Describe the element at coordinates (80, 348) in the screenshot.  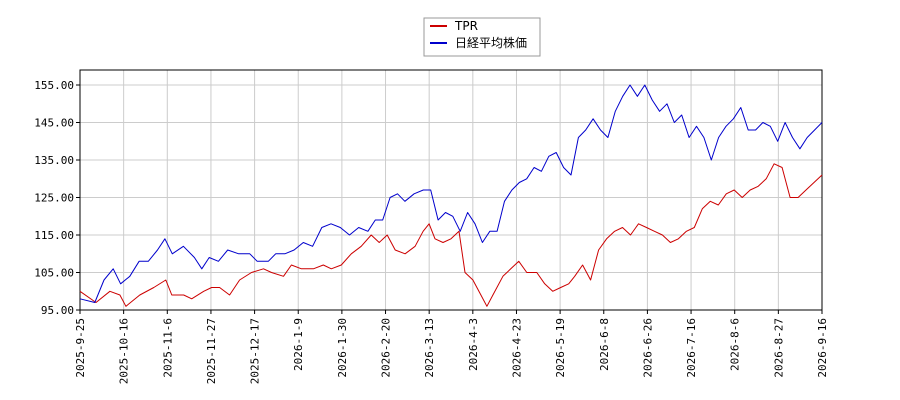
I see `x-tick-label: 2025-9-25` at that location.